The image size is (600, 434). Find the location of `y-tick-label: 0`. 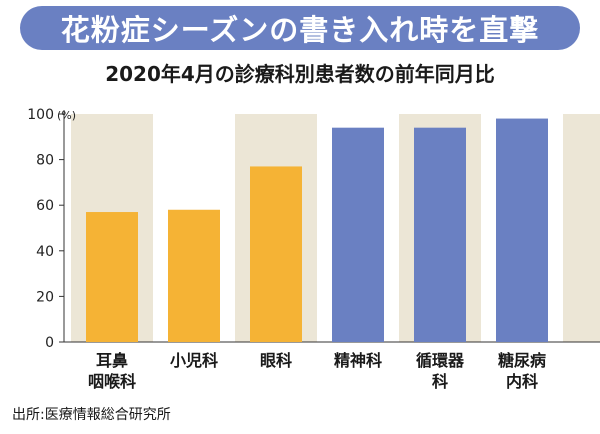

y-tick-label: 0 is located at coordinates (49, 343).